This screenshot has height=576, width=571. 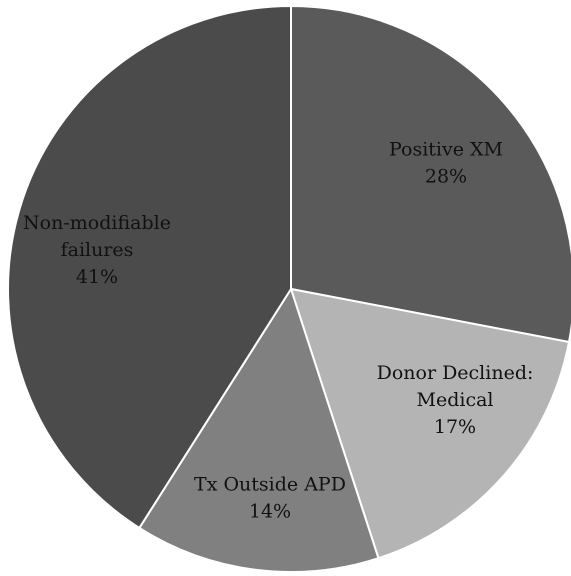 I want to click on slice-label-4: failures, so click(x=97, y=250).